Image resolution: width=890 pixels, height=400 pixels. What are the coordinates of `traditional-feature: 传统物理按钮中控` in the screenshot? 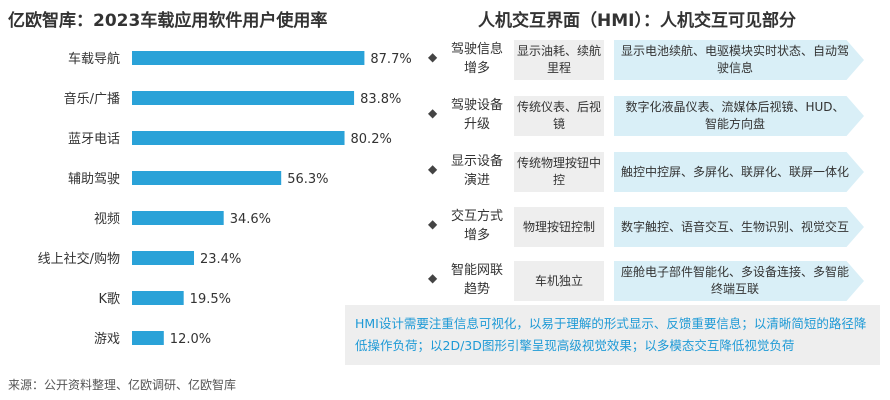 It's located at (559, 172).